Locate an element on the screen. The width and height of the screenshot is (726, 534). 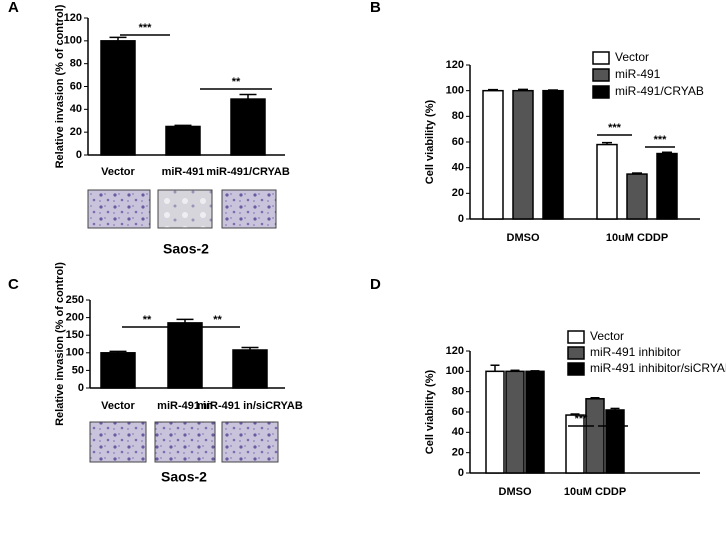
x-tick-label: miR-491 in is located at coordinates (185, 406).